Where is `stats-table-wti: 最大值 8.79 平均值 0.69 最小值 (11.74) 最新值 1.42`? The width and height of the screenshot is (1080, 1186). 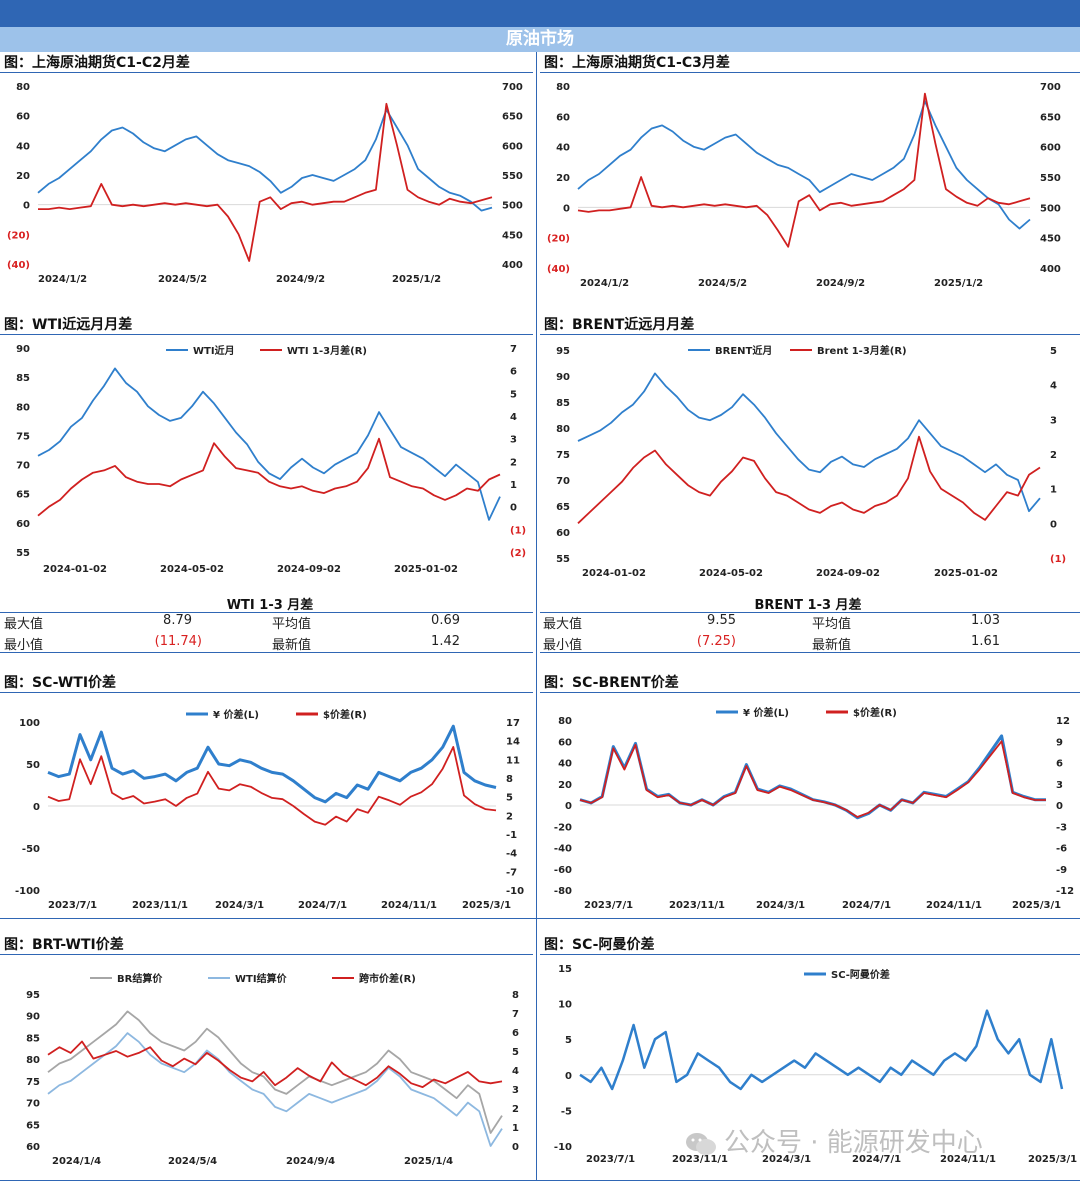
stats-table-wti: 最大值 8.79 平均值 0.69 最小值 (11.74) 最新值 1.42 is located at coordinates (266, 633).